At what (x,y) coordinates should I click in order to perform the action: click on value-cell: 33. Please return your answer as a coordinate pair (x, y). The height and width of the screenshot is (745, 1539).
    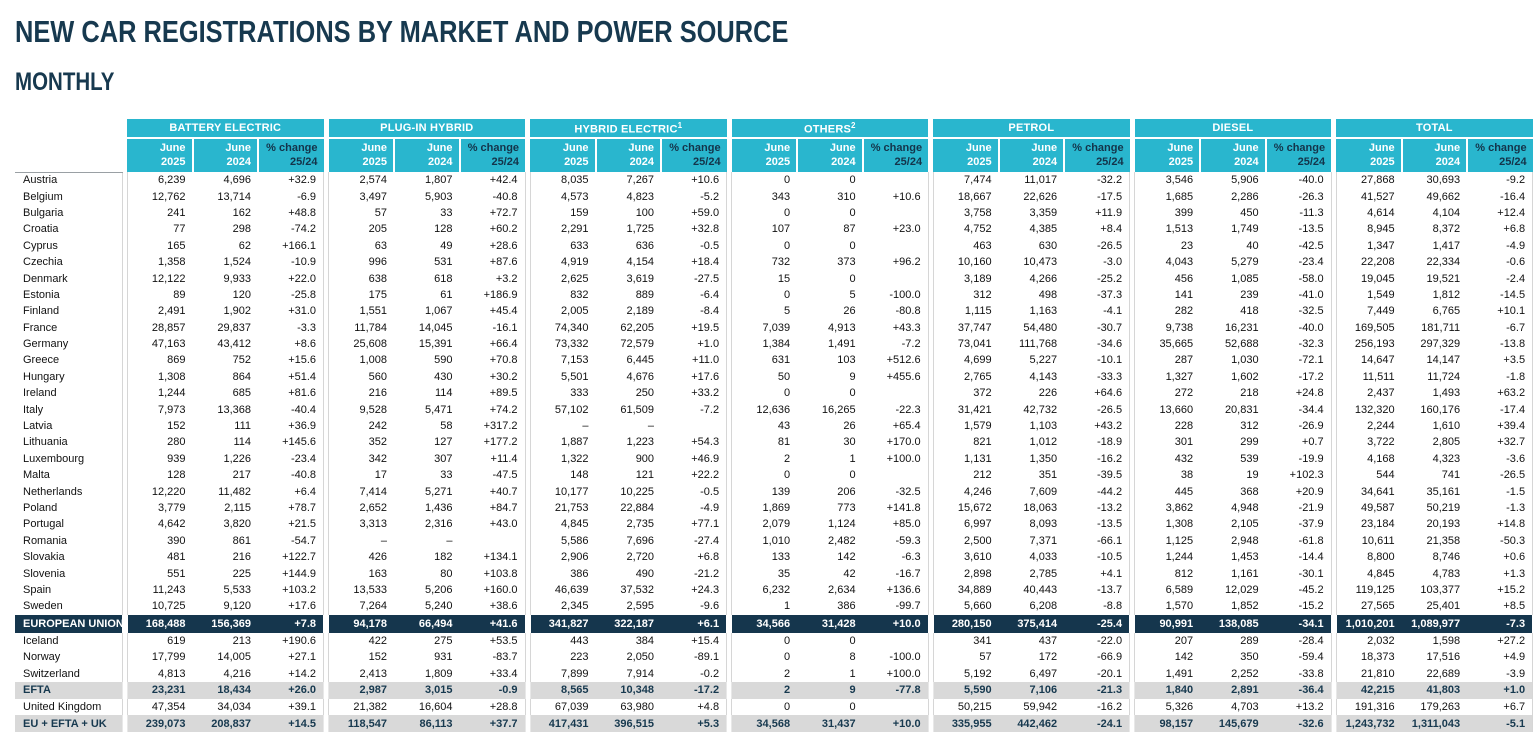
    Looking at the image, I should click on (446, 475).